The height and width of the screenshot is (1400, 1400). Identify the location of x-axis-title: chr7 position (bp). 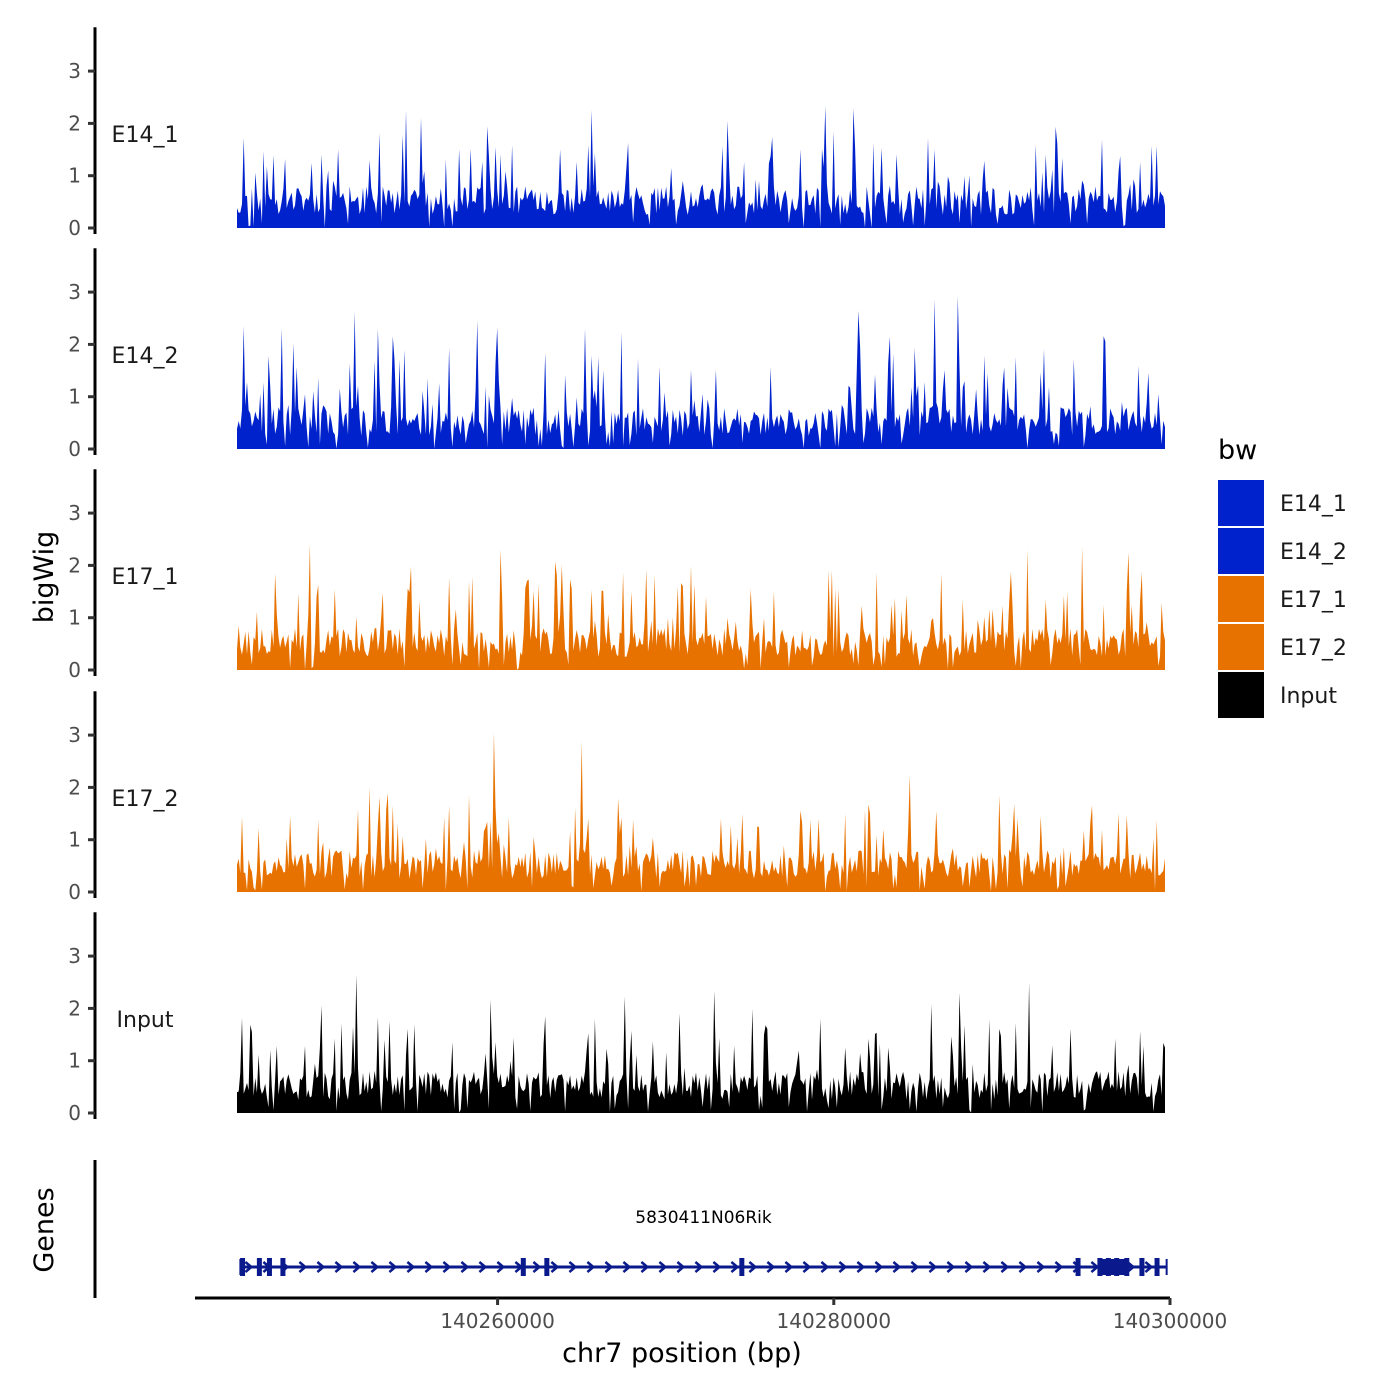
(682, 1353).